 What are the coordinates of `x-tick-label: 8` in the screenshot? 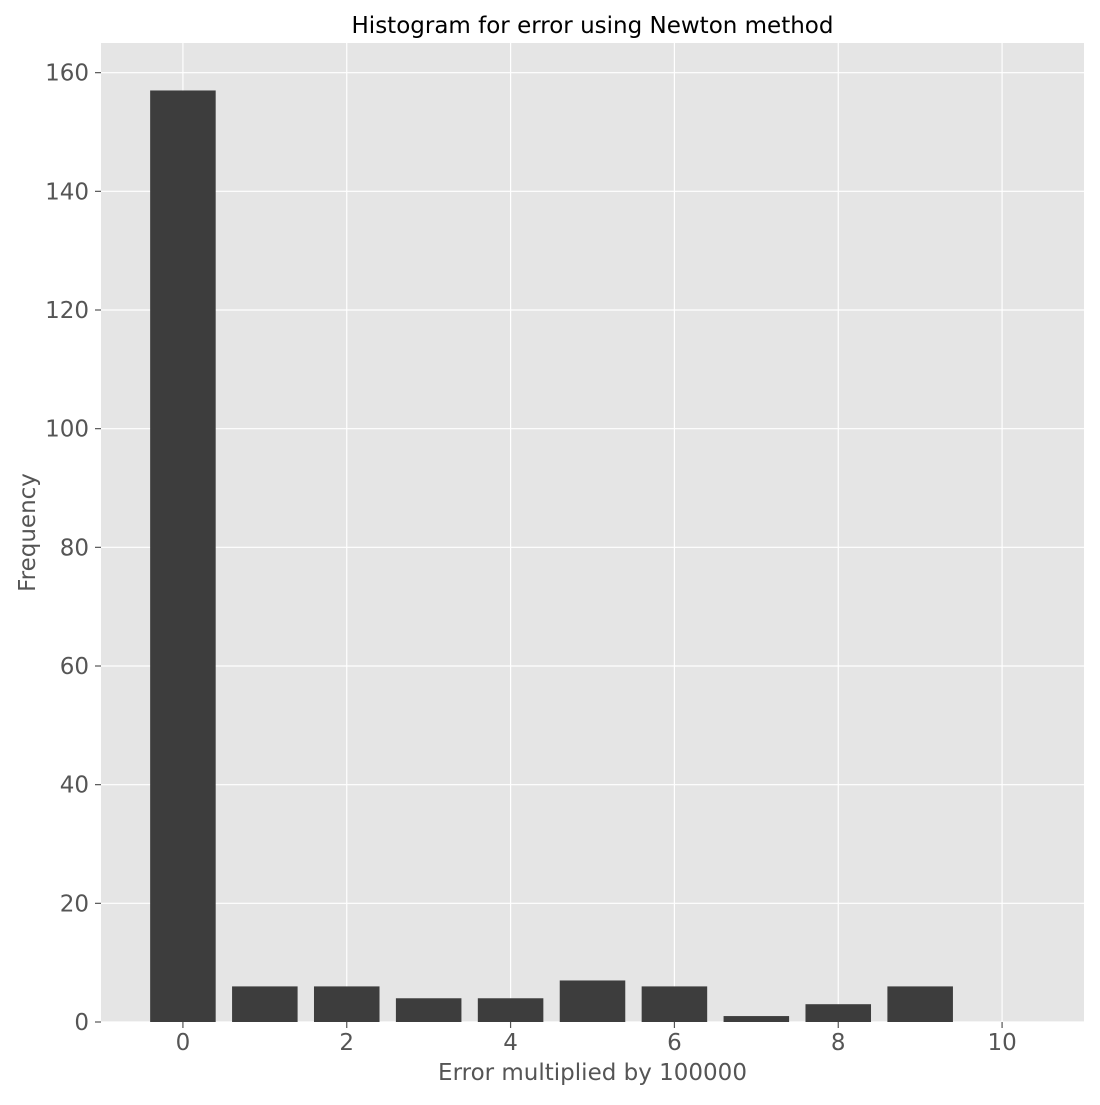 It's located at (838, 1043).